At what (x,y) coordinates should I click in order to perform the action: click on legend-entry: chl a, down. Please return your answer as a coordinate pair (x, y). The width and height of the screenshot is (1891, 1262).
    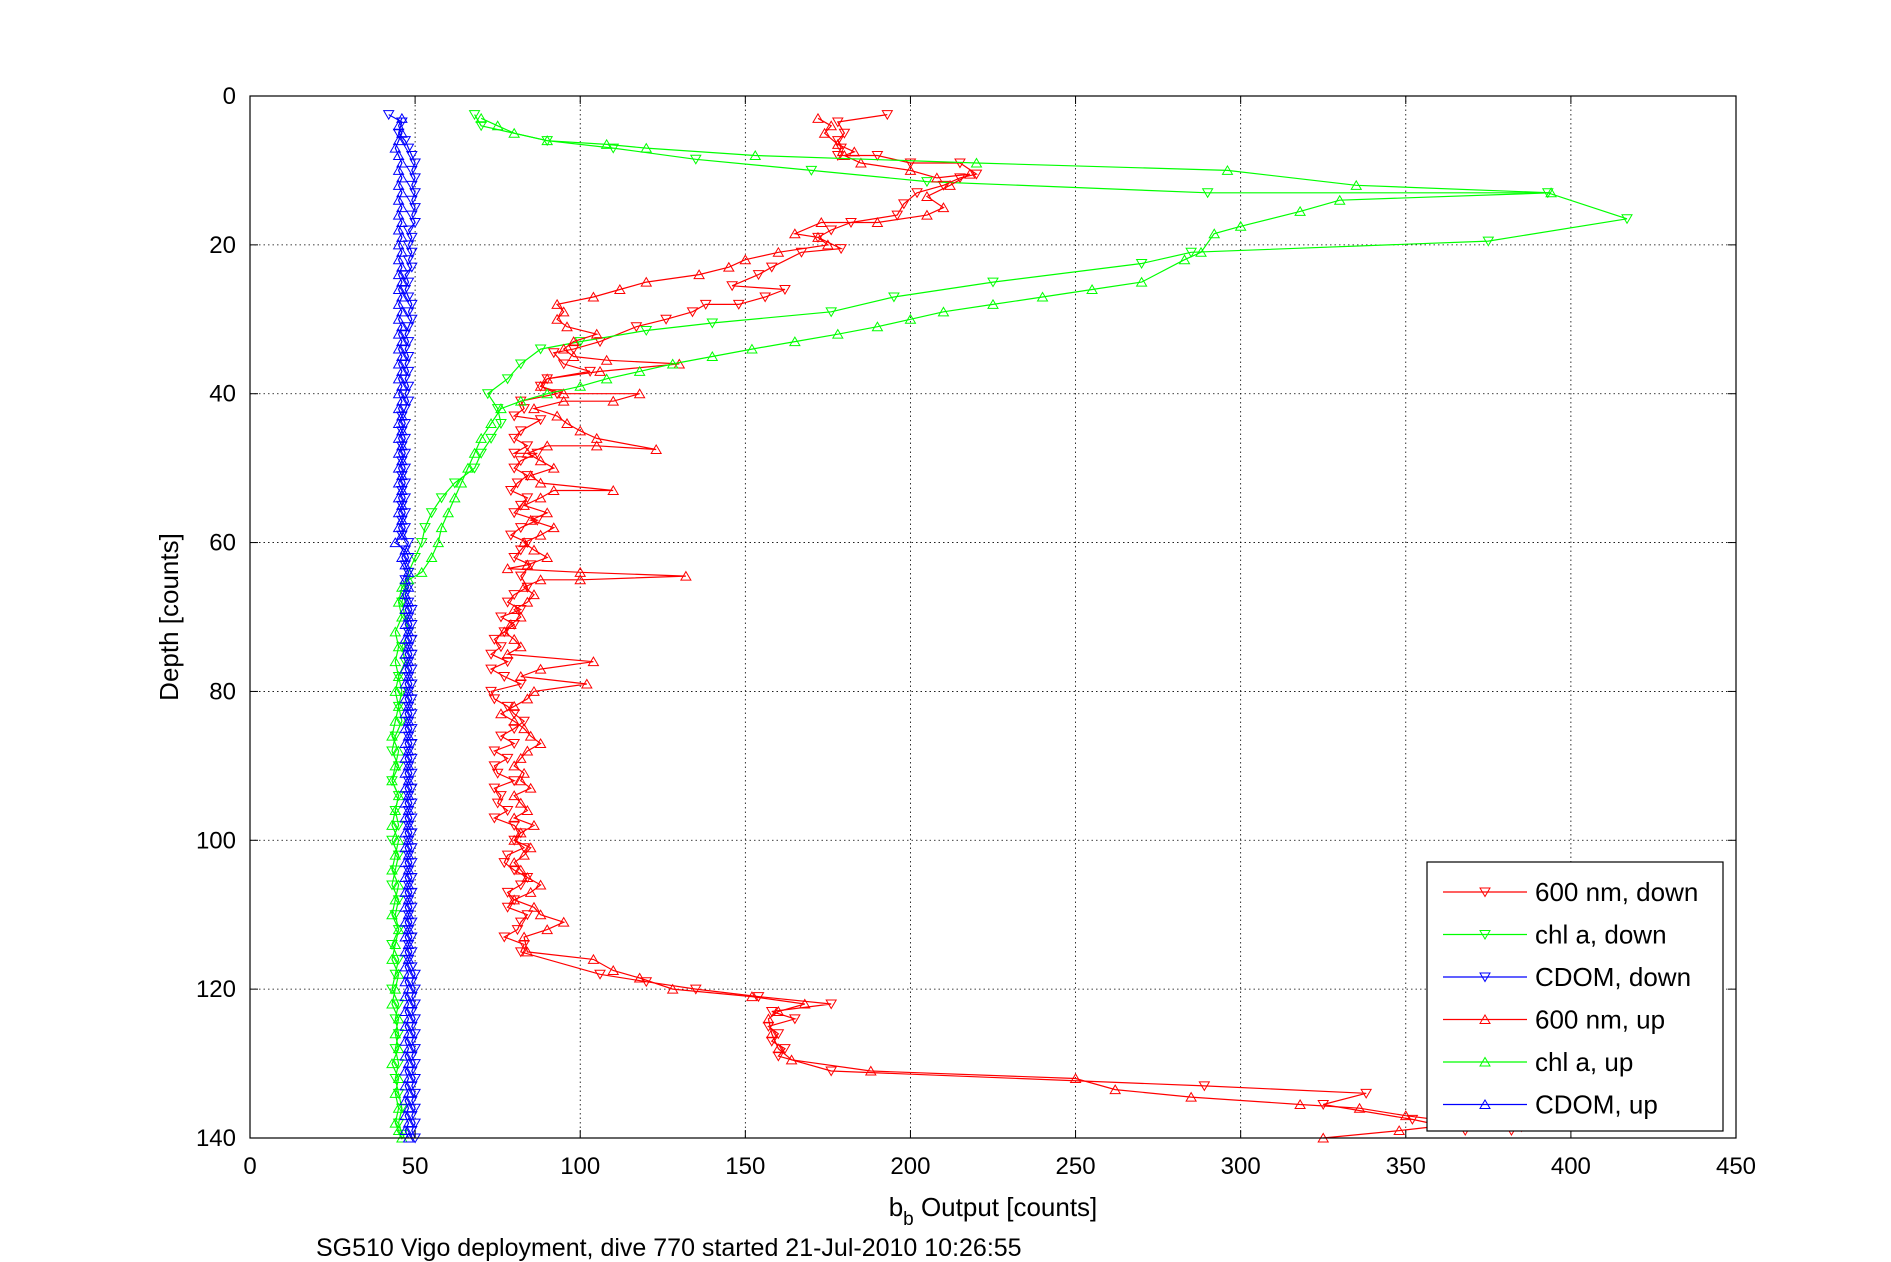
    Looking at the image, I should click on (1601, 935).